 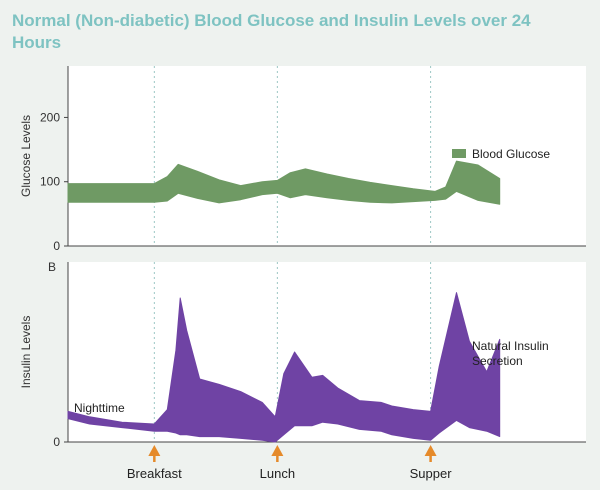 What do you see at coordinates (50, 117) in the screenshot?
I see `glucose-tick-label: 200` at bounding box center [50, 117].